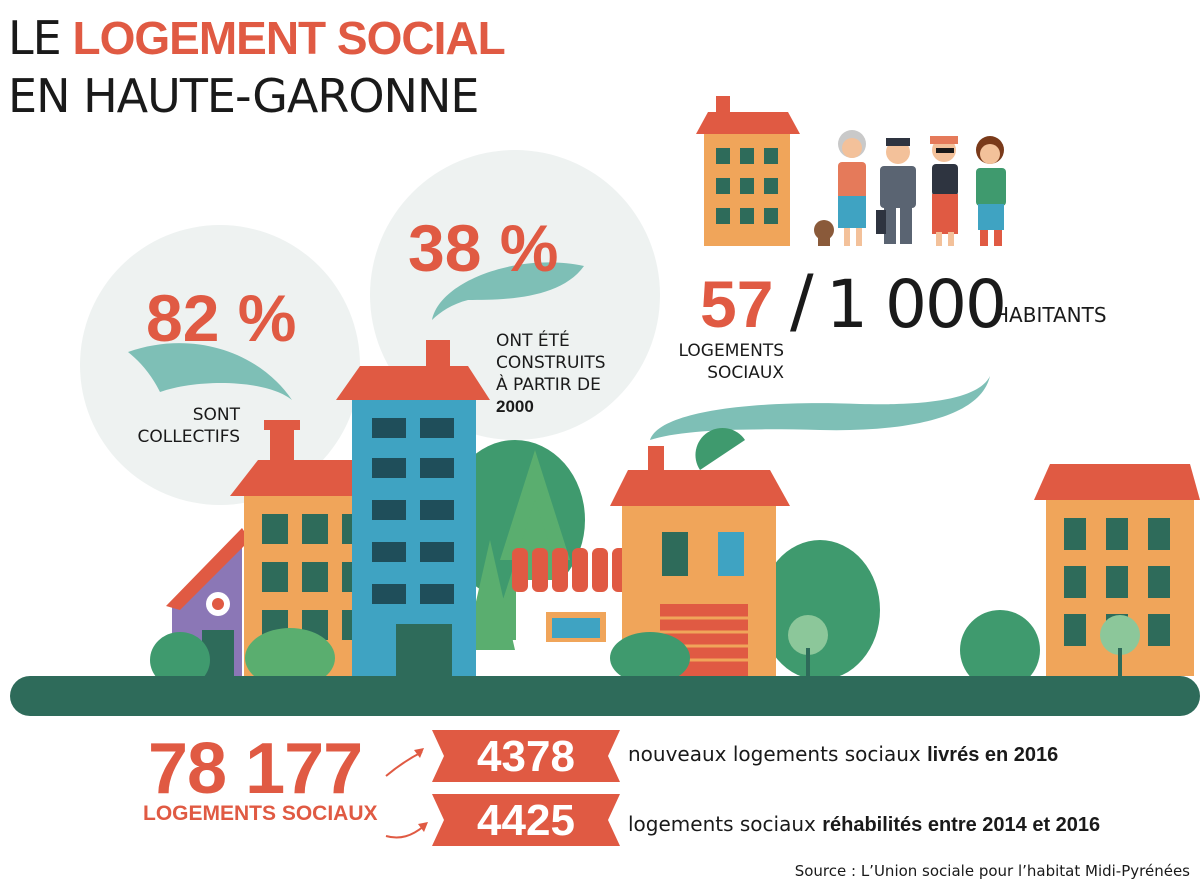 This screenshot has height=890, width=1200. Describe the element at coordinates (221, 318) in the screenshot. I see `stat-collectifs-value: 82 %` at that location.